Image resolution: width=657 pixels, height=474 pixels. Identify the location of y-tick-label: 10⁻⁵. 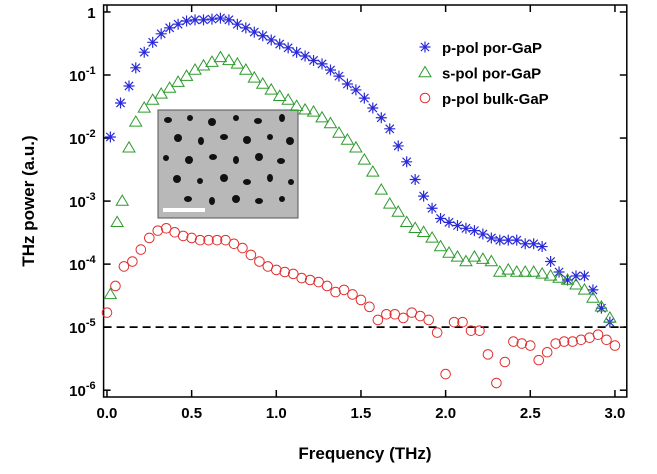
(82, 327).